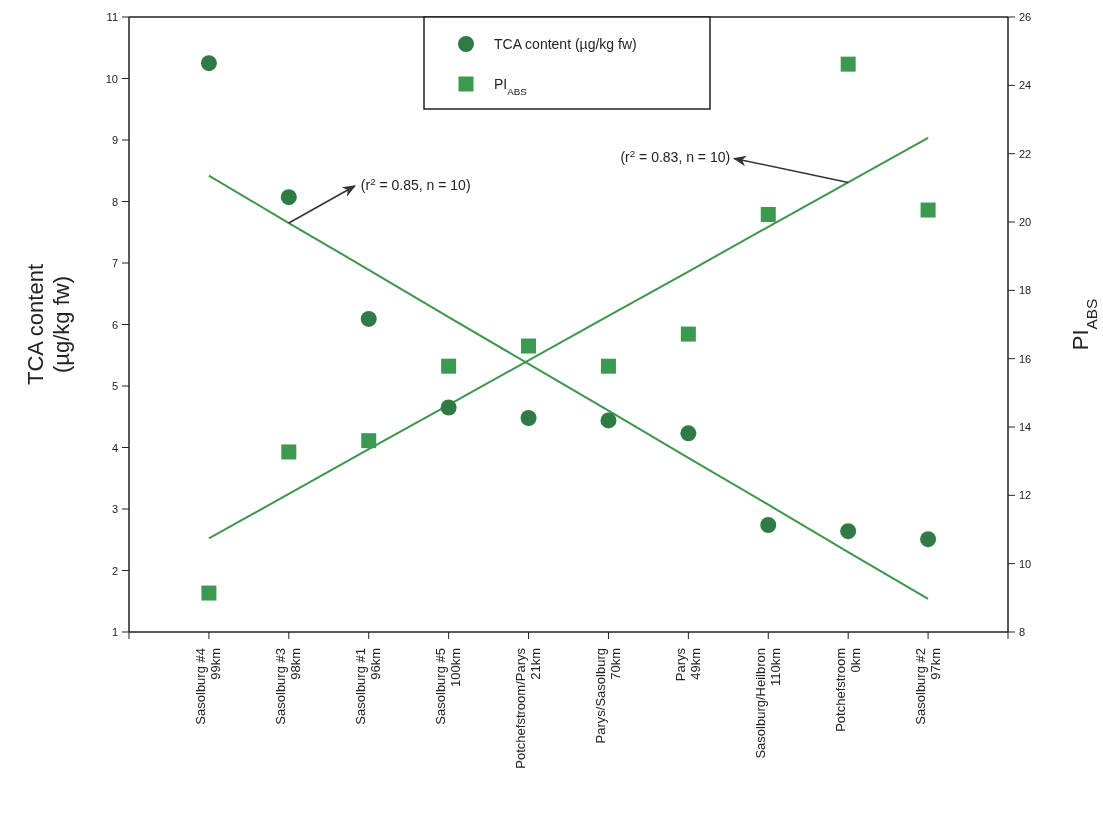  I want to click on y-tick-label: 2, so click(114, 570).